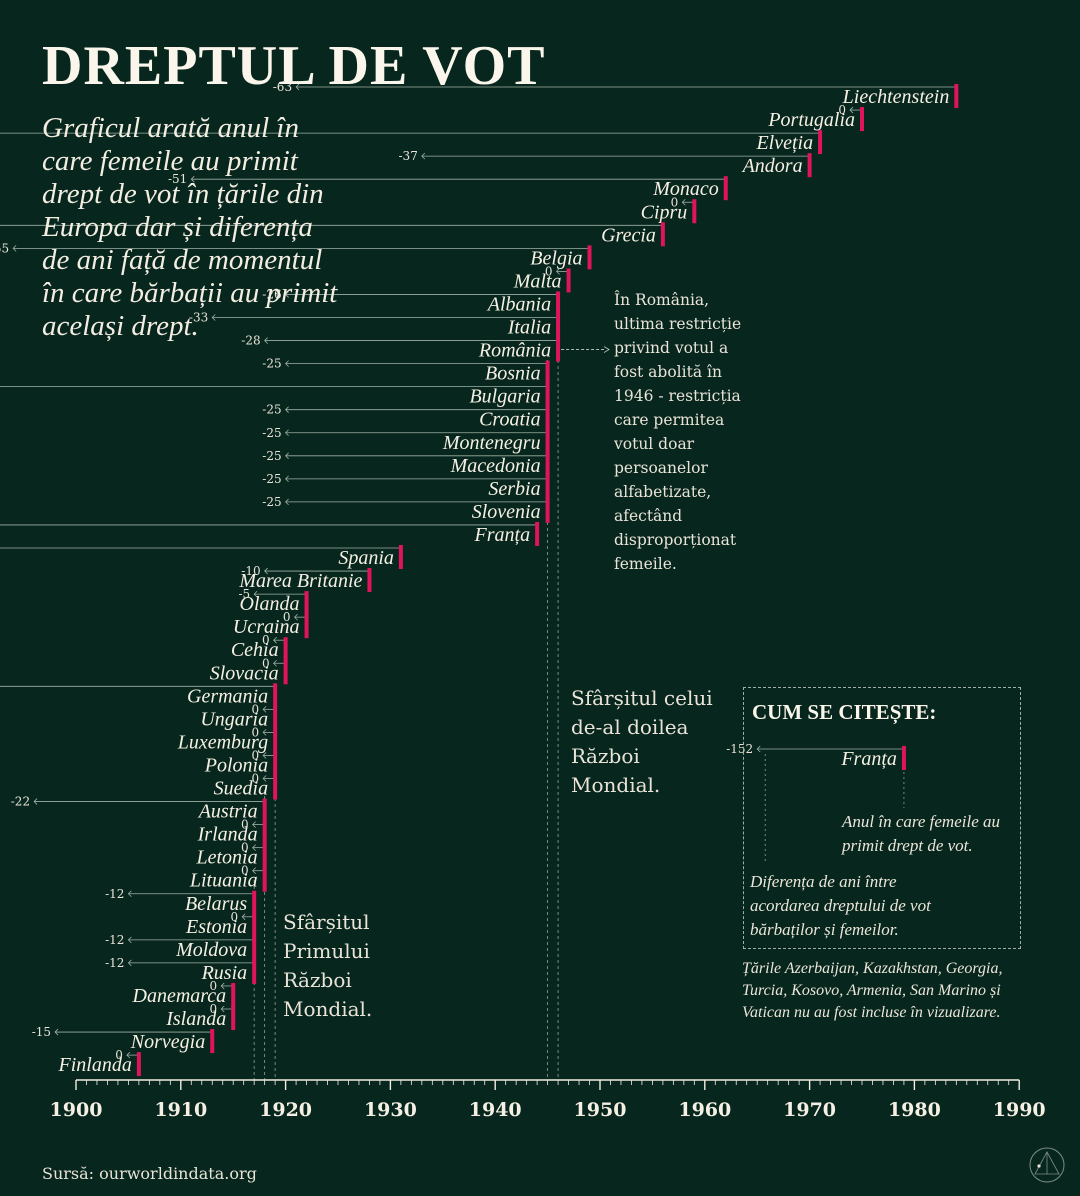 The image size is (1080, 1196). I want to click on tick-label: 1900, so click(76, 1110).